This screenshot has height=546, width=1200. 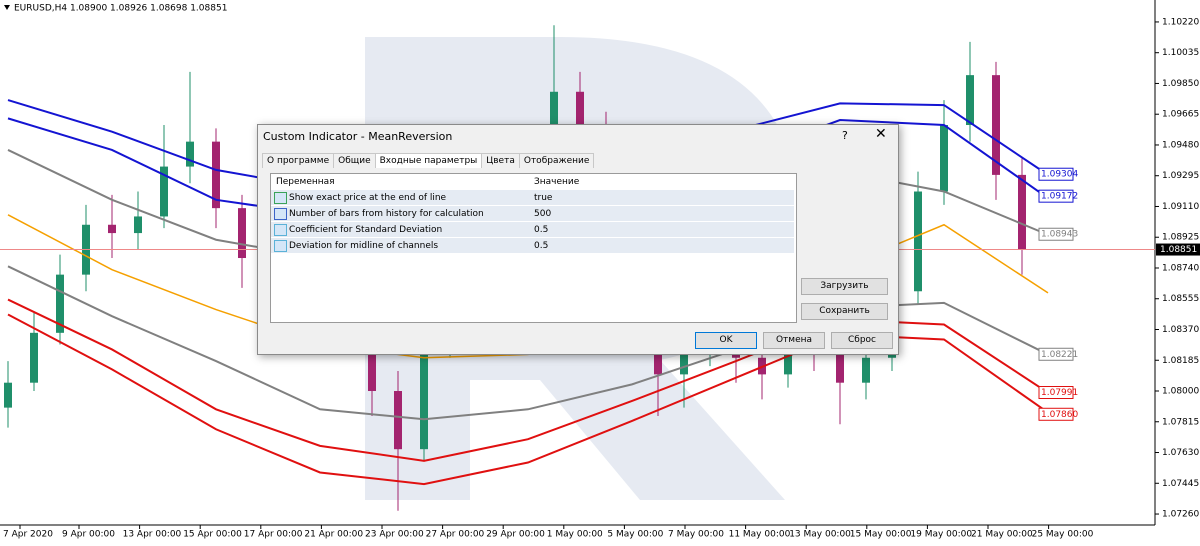 What do you see at coordinates (696, 535) in the screenshot?
I see `time-label: 7 May 00:00` at bounding box center [696, 535].